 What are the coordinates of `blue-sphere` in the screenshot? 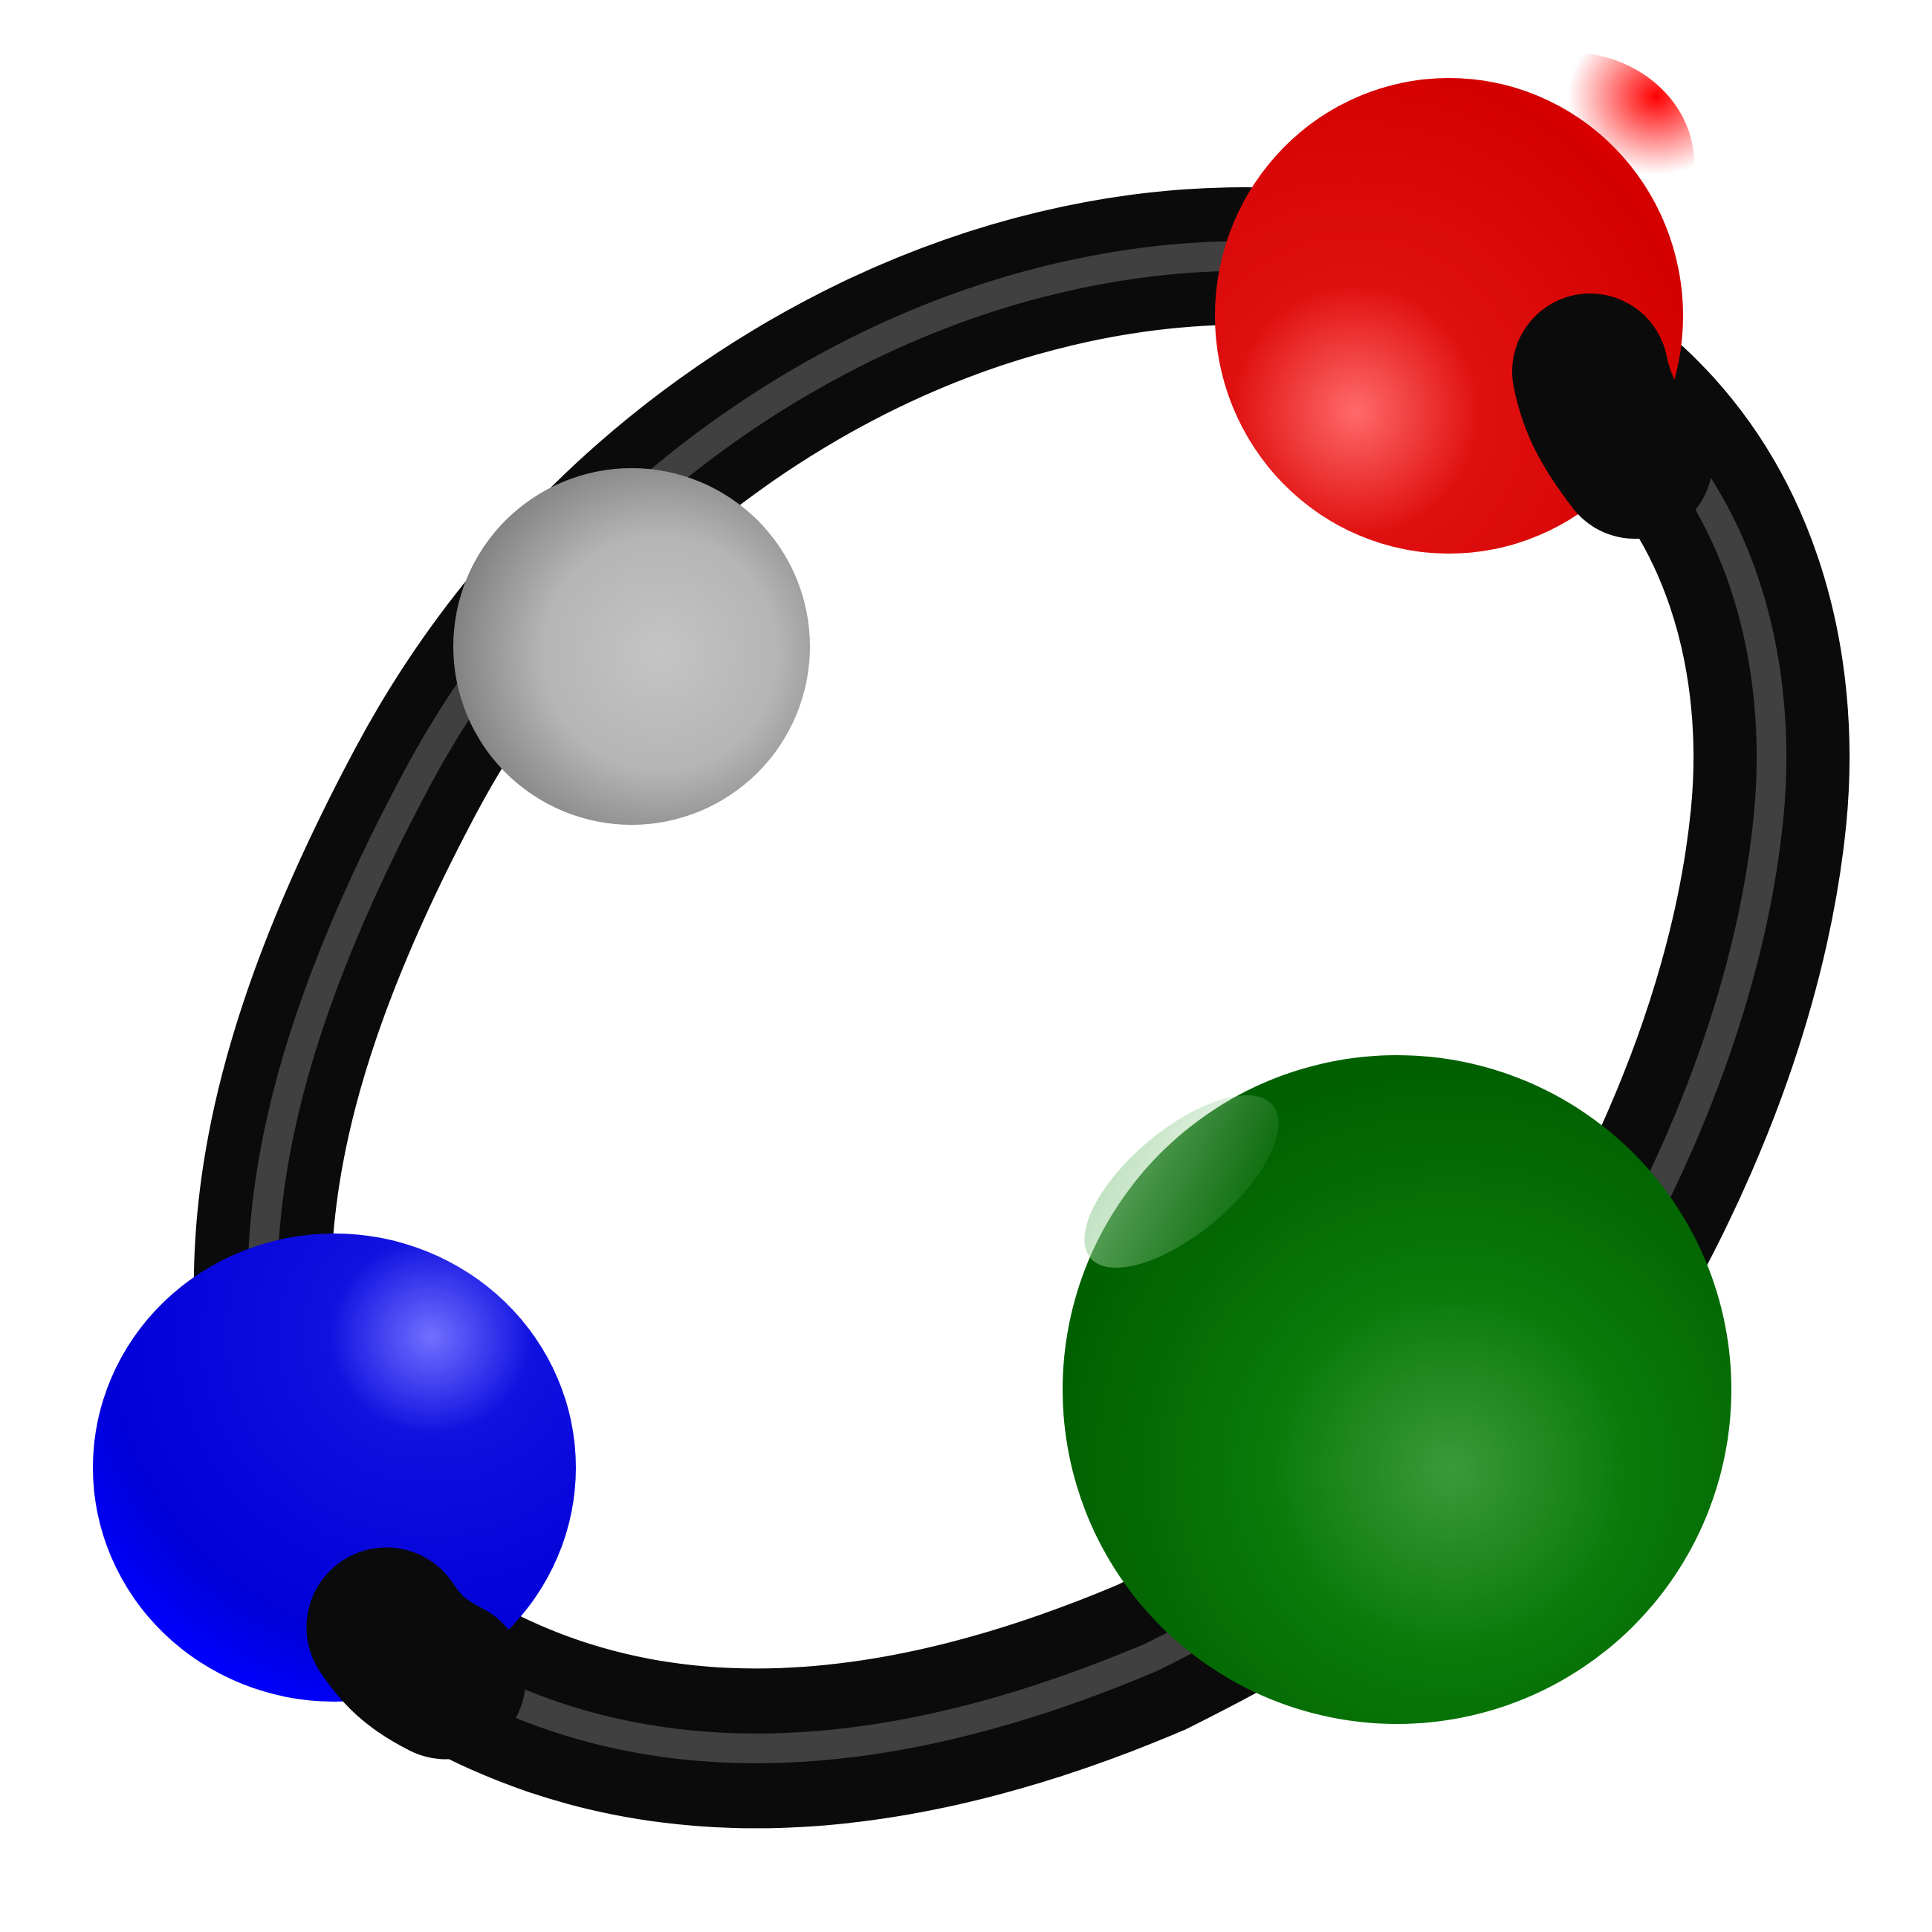 It's located at (334, 1468).